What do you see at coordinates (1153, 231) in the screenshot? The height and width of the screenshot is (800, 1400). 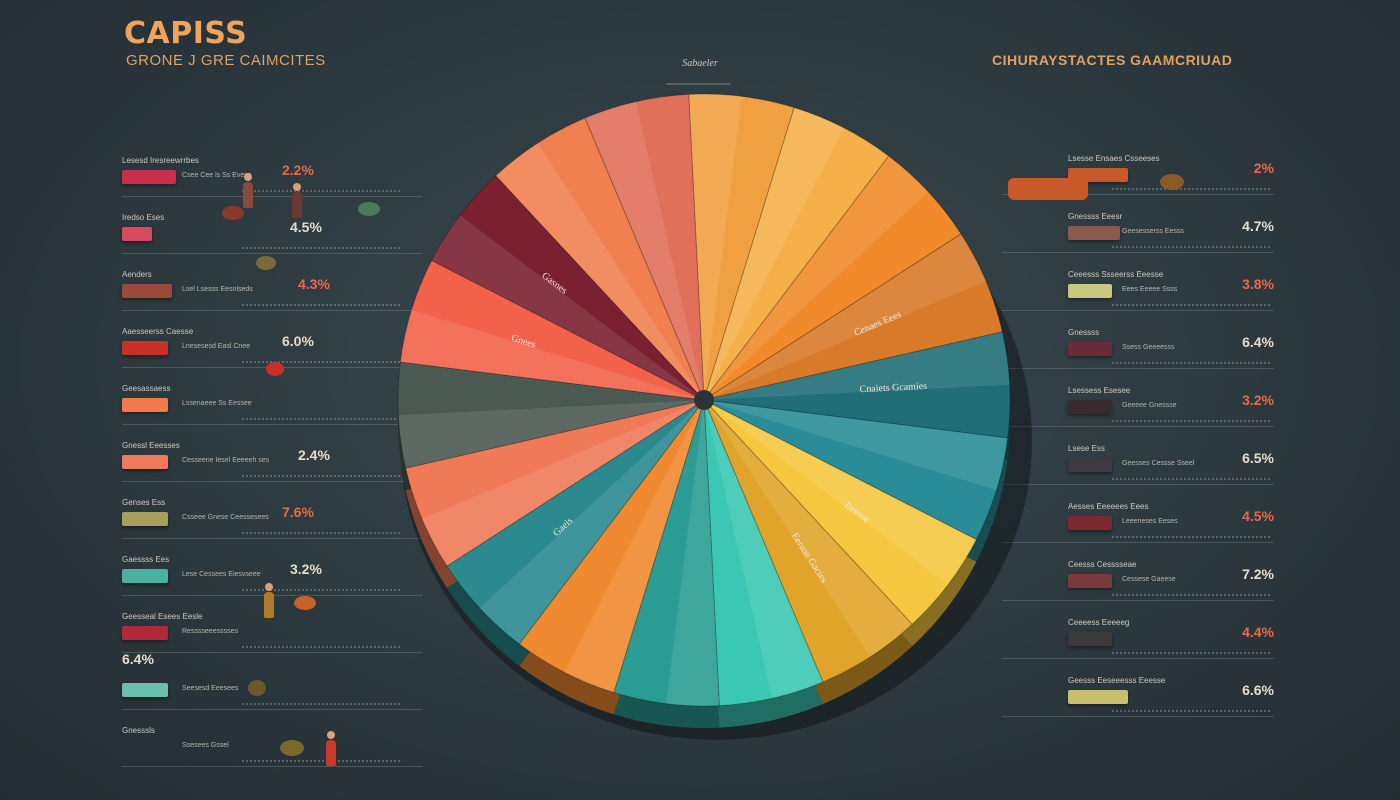 I see `legend-note: Geesesserss Eesss` at bounding box center [1153, 231].